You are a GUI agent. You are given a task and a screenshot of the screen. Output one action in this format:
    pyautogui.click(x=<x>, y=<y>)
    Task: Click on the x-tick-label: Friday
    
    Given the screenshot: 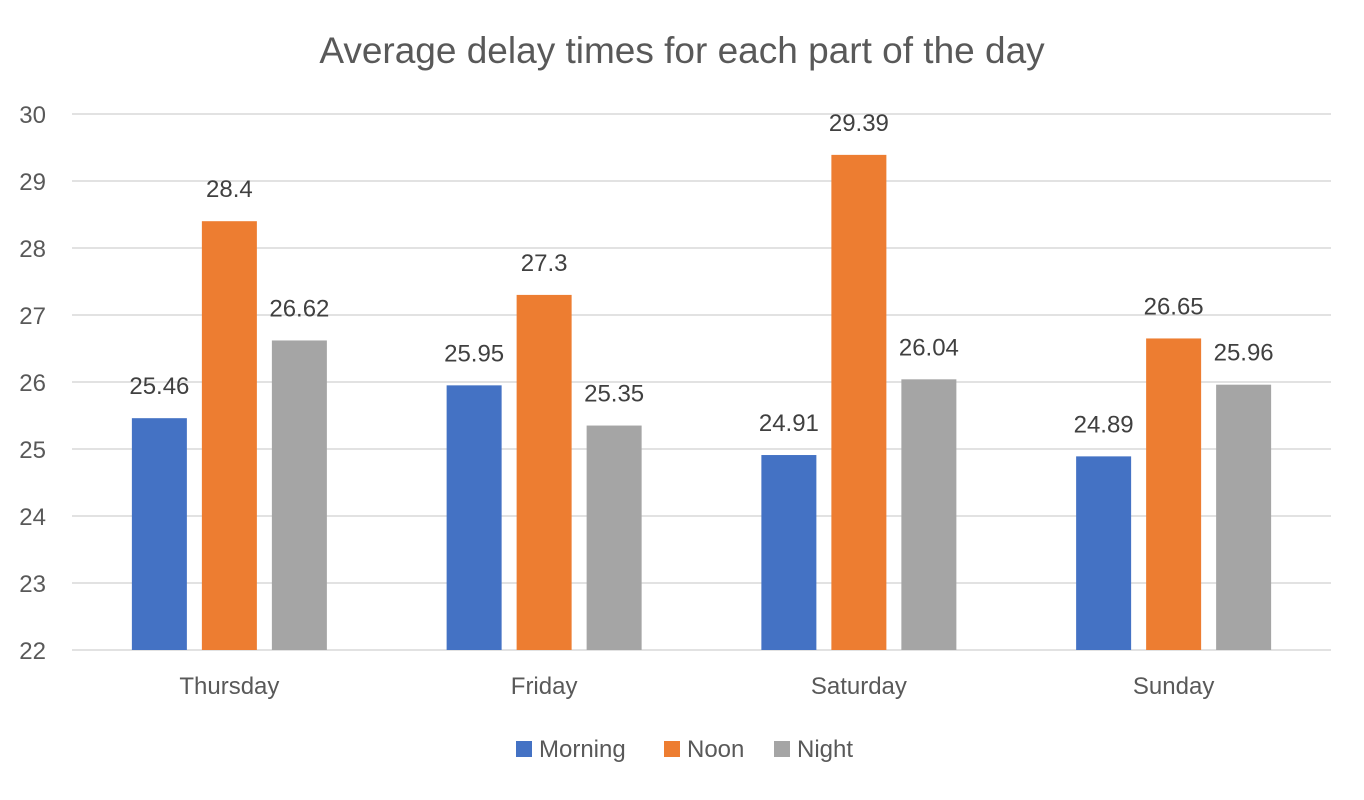 What is the action you would take?
    pyautogui.click(x=544, y=686)
    